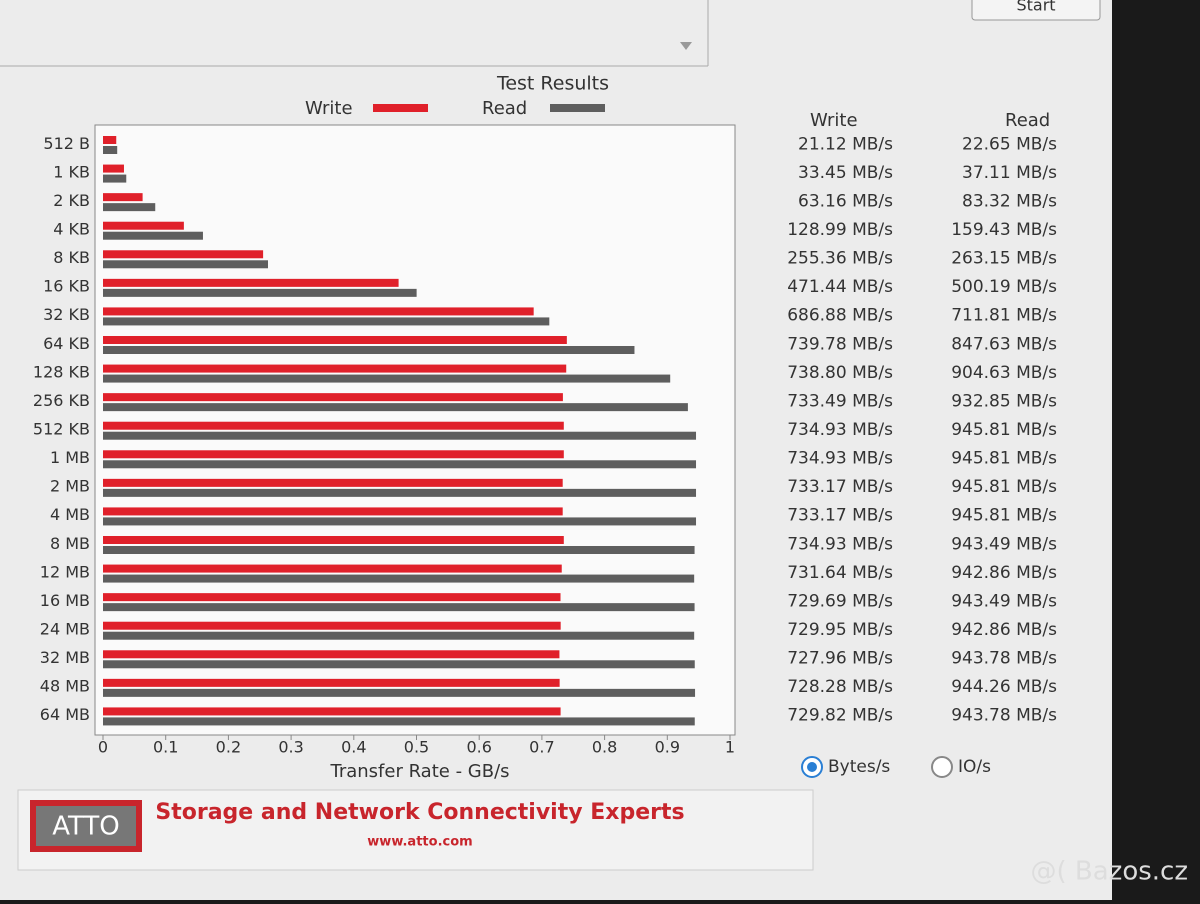 The image size is (1200, 904). Describe the element at coordinates (604, 747) in the screenshot. I see `x-tick-label: 0.8` at that location.